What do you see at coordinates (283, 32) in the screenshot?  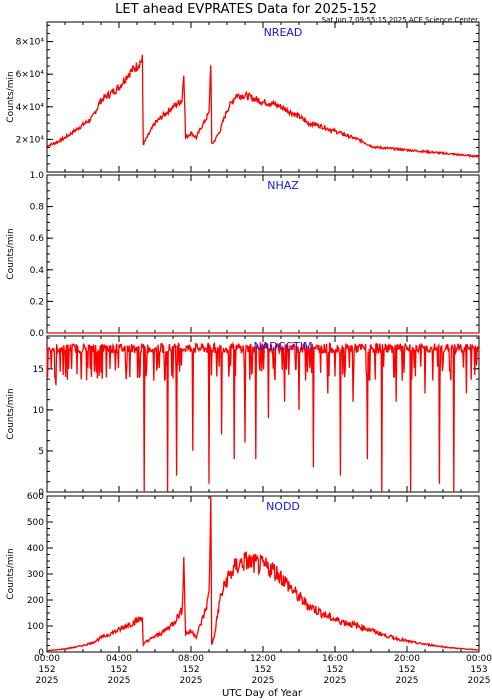 I see `panel-label: NREAD` at bounding box center [283, 32].